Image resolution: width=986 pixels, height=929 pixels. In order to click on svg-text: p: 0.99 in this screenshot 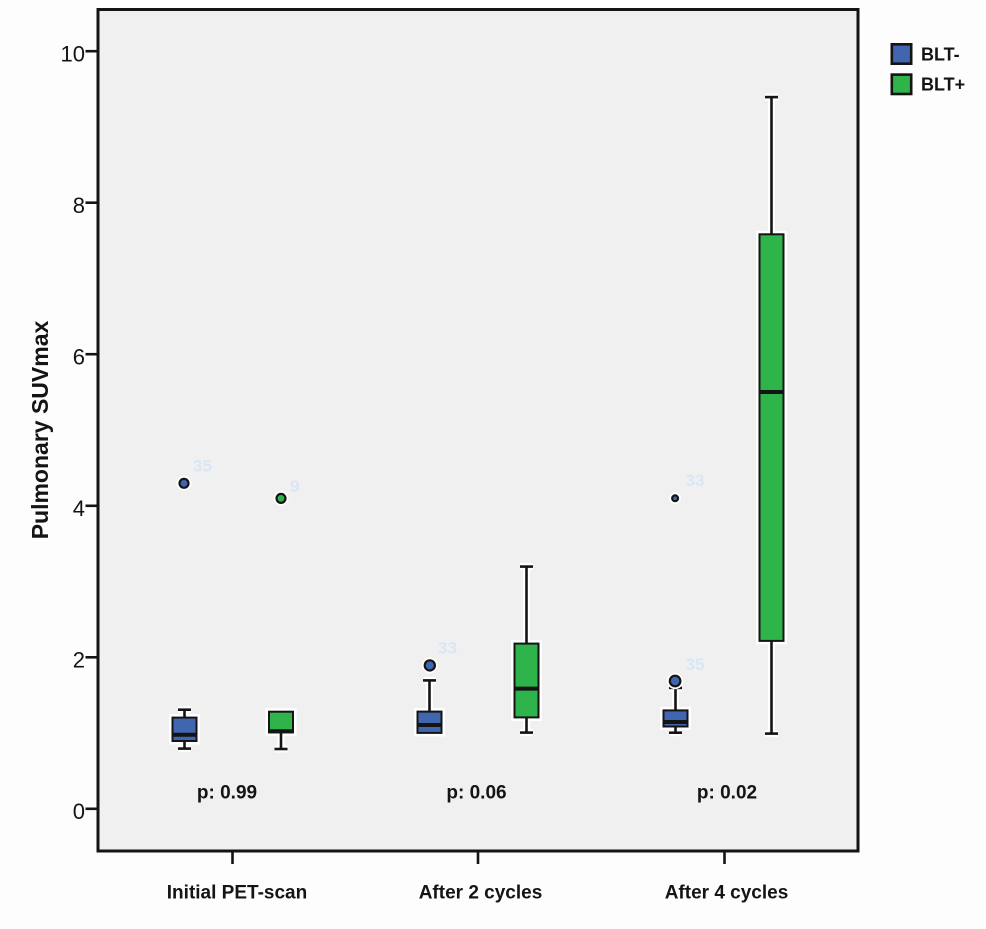, I will do `click(227, 793)`.